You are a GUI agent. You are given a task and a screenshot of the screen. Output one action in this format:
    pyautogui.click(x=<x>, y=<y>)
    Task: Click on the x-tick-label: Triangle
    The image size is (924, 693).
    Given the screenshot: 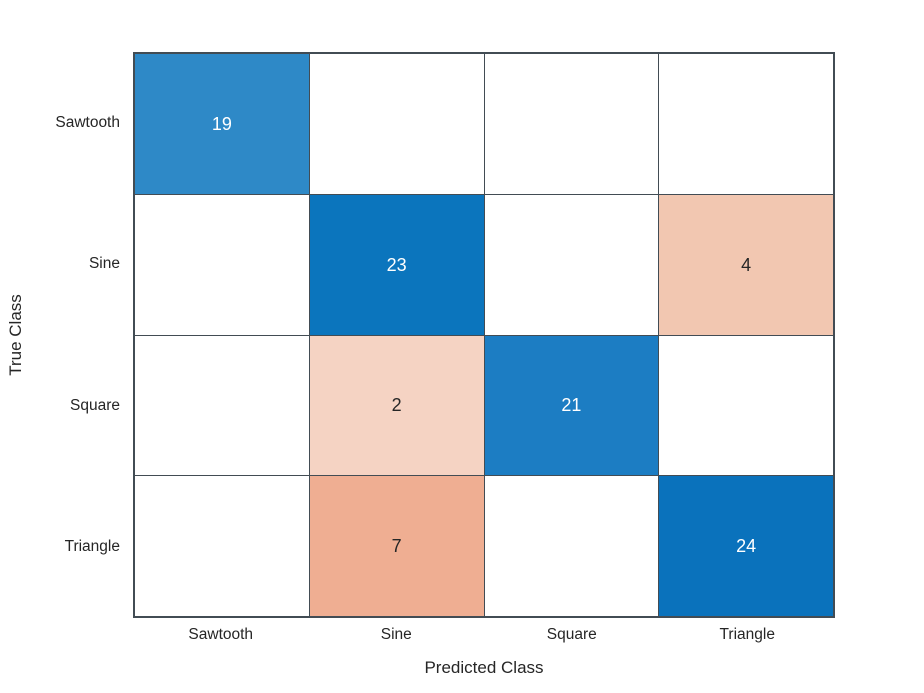 What is the action you would take?
    pyautogui.click(x=747, y=634)
    